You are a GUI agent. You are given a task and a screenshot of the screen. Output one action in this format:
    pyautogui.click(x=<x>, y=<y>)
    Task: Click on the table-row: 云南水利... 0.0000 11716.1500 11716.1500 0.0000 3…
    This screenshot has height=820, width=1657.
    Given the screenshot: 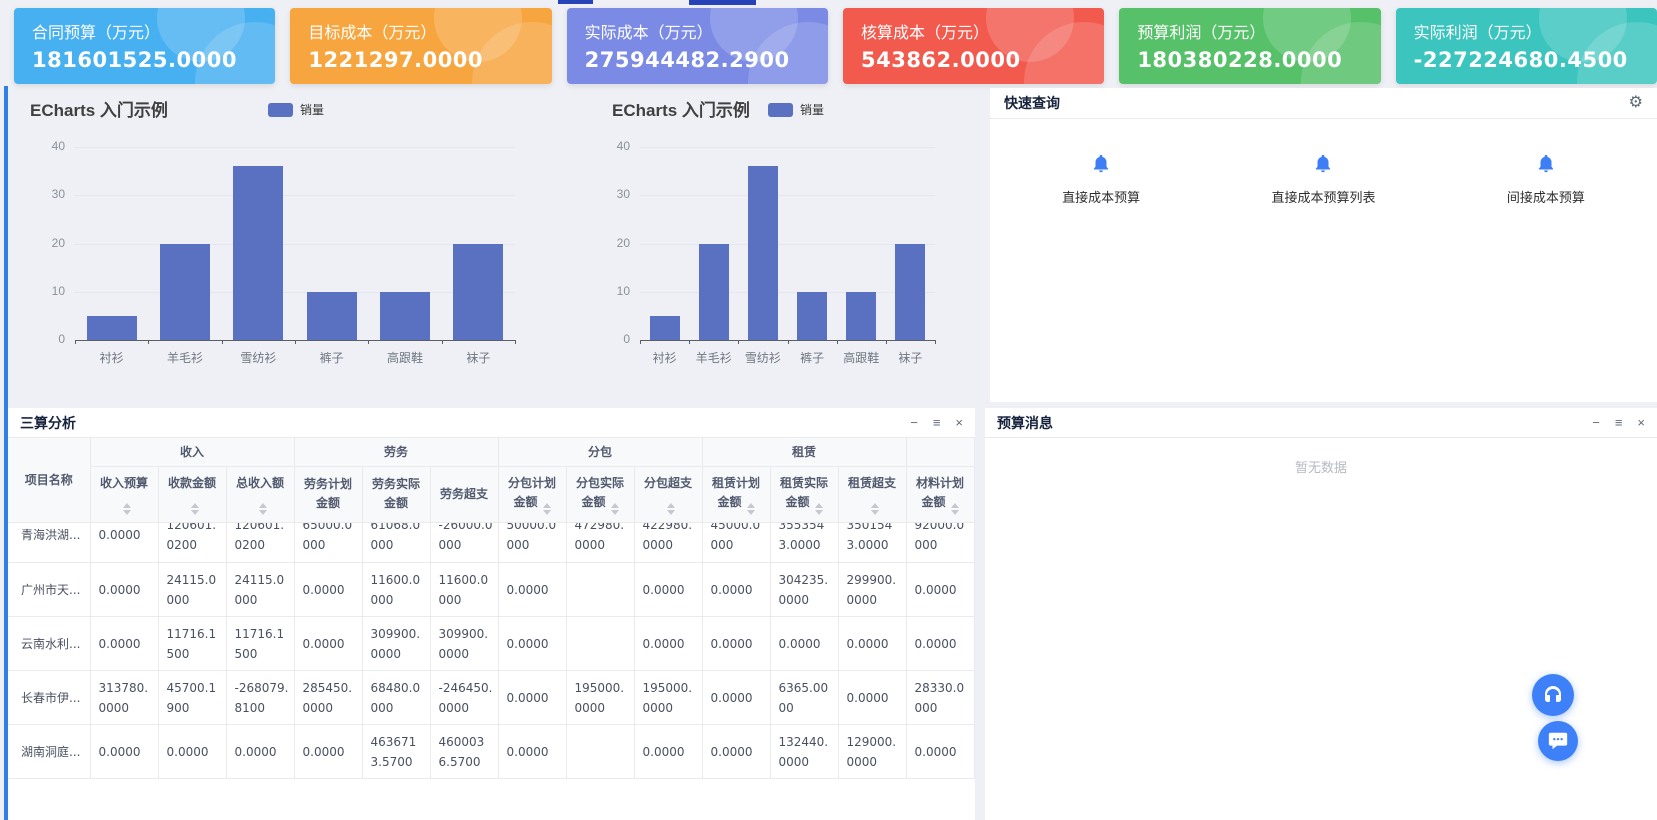 What is the action you would take?
    pyautogui.click(x=491, y=643)
    